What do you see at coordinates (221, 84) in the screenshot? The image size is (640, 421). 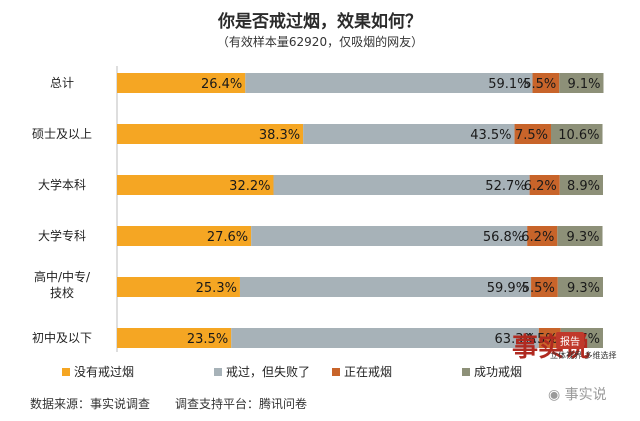 I see `data-label: 26.4%` at bounding box center [221, 84].